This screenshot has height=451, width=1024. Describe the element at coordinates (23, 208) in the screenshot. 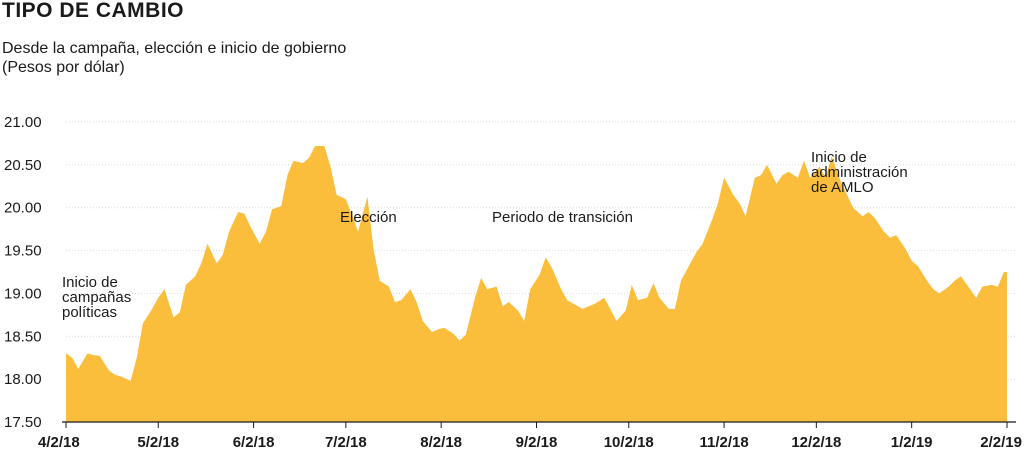

I see `y-tick-label: 20.00` at that location.